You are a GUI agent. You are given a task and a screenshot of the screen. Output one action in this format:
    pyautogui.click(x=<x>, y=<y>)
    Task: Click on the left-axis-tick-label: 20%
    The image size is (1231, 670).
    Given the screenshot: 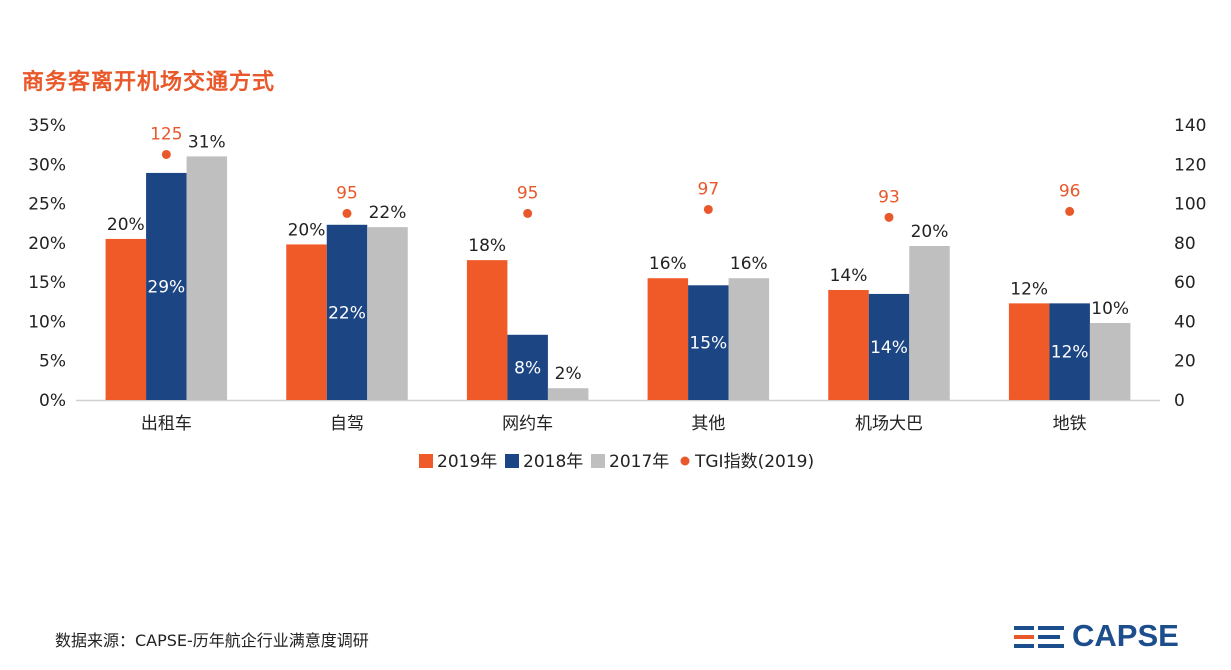 What is the action you would take?
    pyautogui.click(x=47, y=244)
    